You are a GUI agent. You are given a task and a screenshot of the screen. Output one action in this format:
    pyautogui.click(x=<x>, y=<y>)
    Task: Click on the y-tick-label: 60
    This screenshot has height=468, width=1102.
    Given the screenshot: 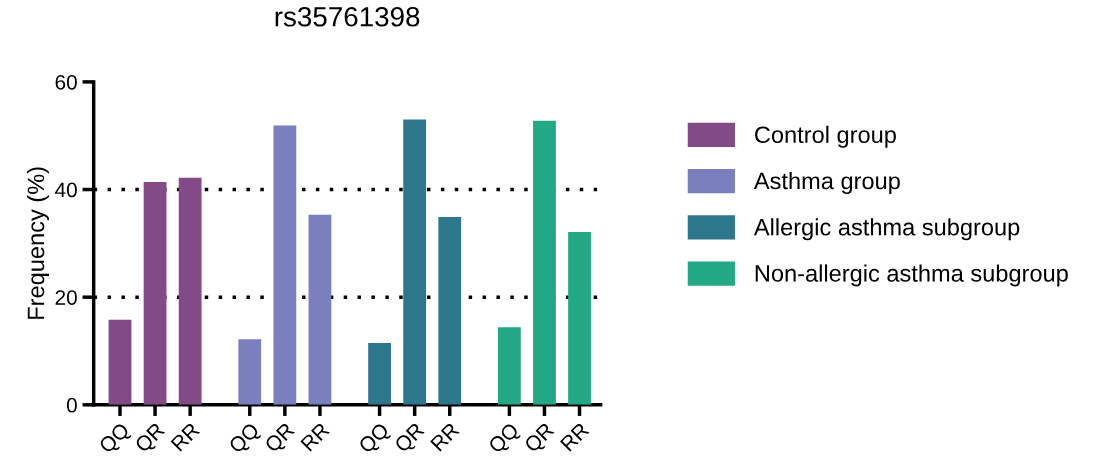 What is the action you would take?
    pyautogui.click(x=66, y=82)
    